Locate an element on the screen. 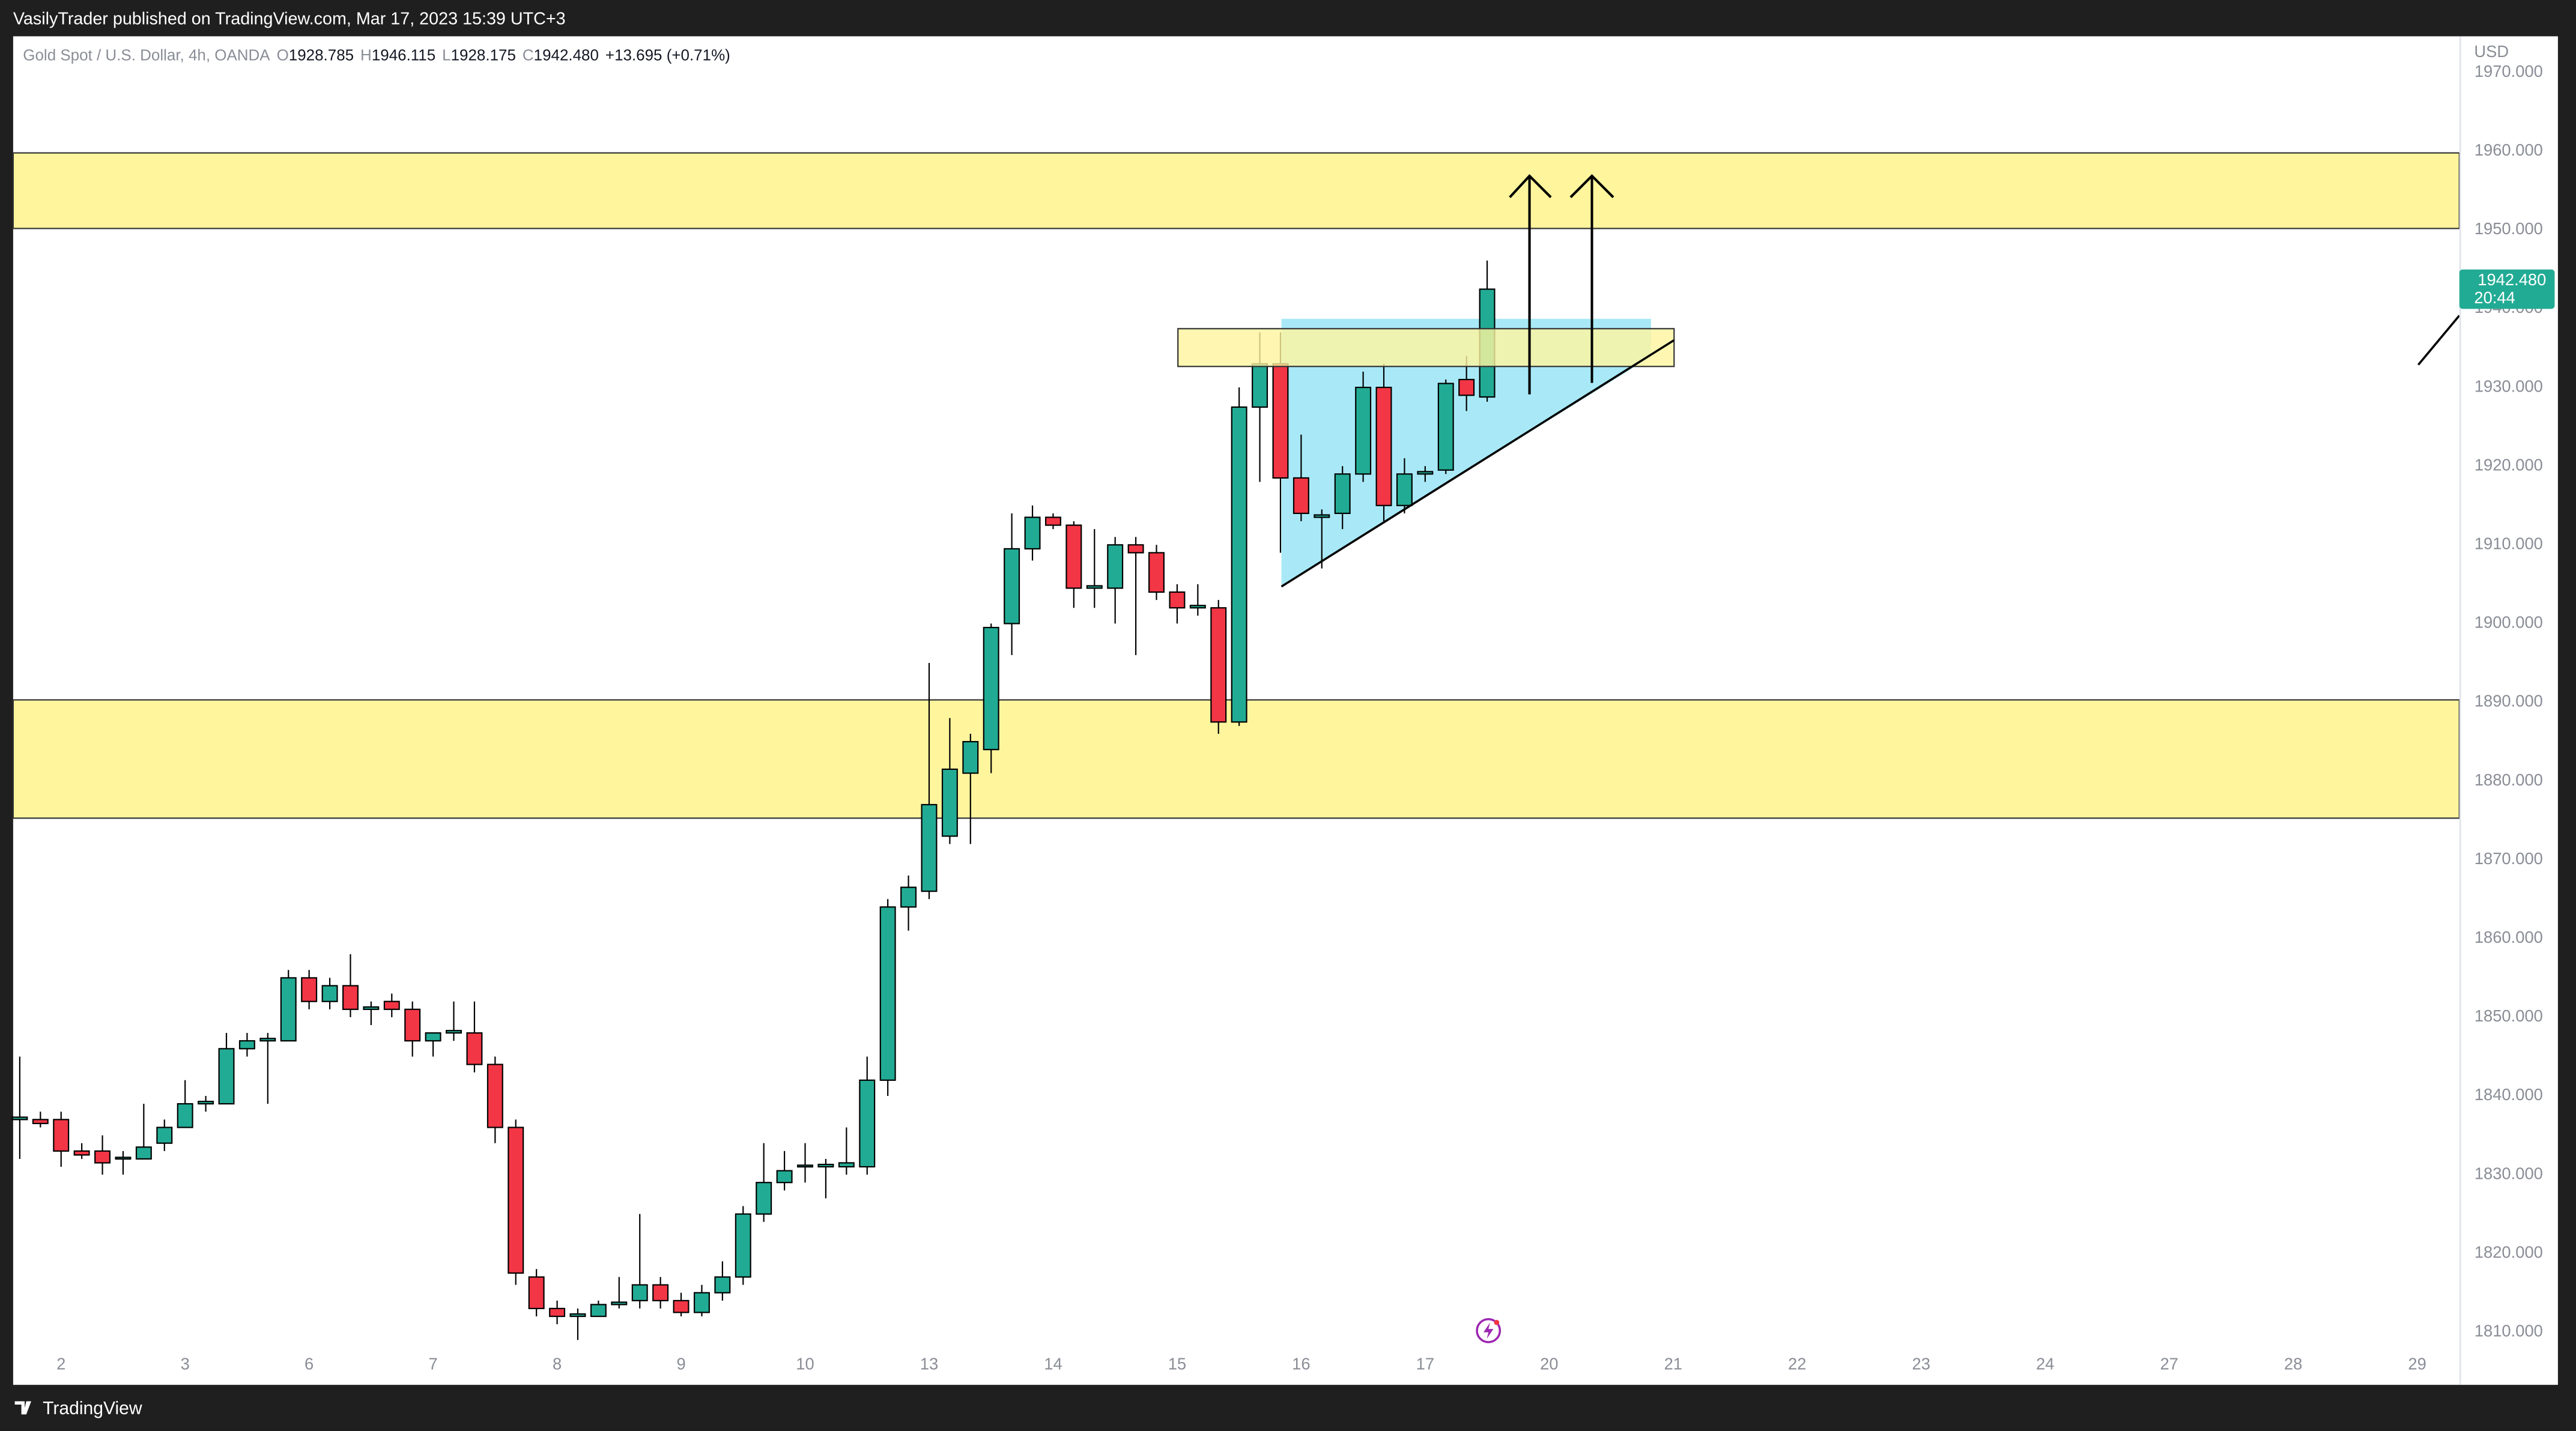 The height and width of the screenshot is (1431, 2576). x-tick-label: 21 is located at coordinates (1673, 1364).